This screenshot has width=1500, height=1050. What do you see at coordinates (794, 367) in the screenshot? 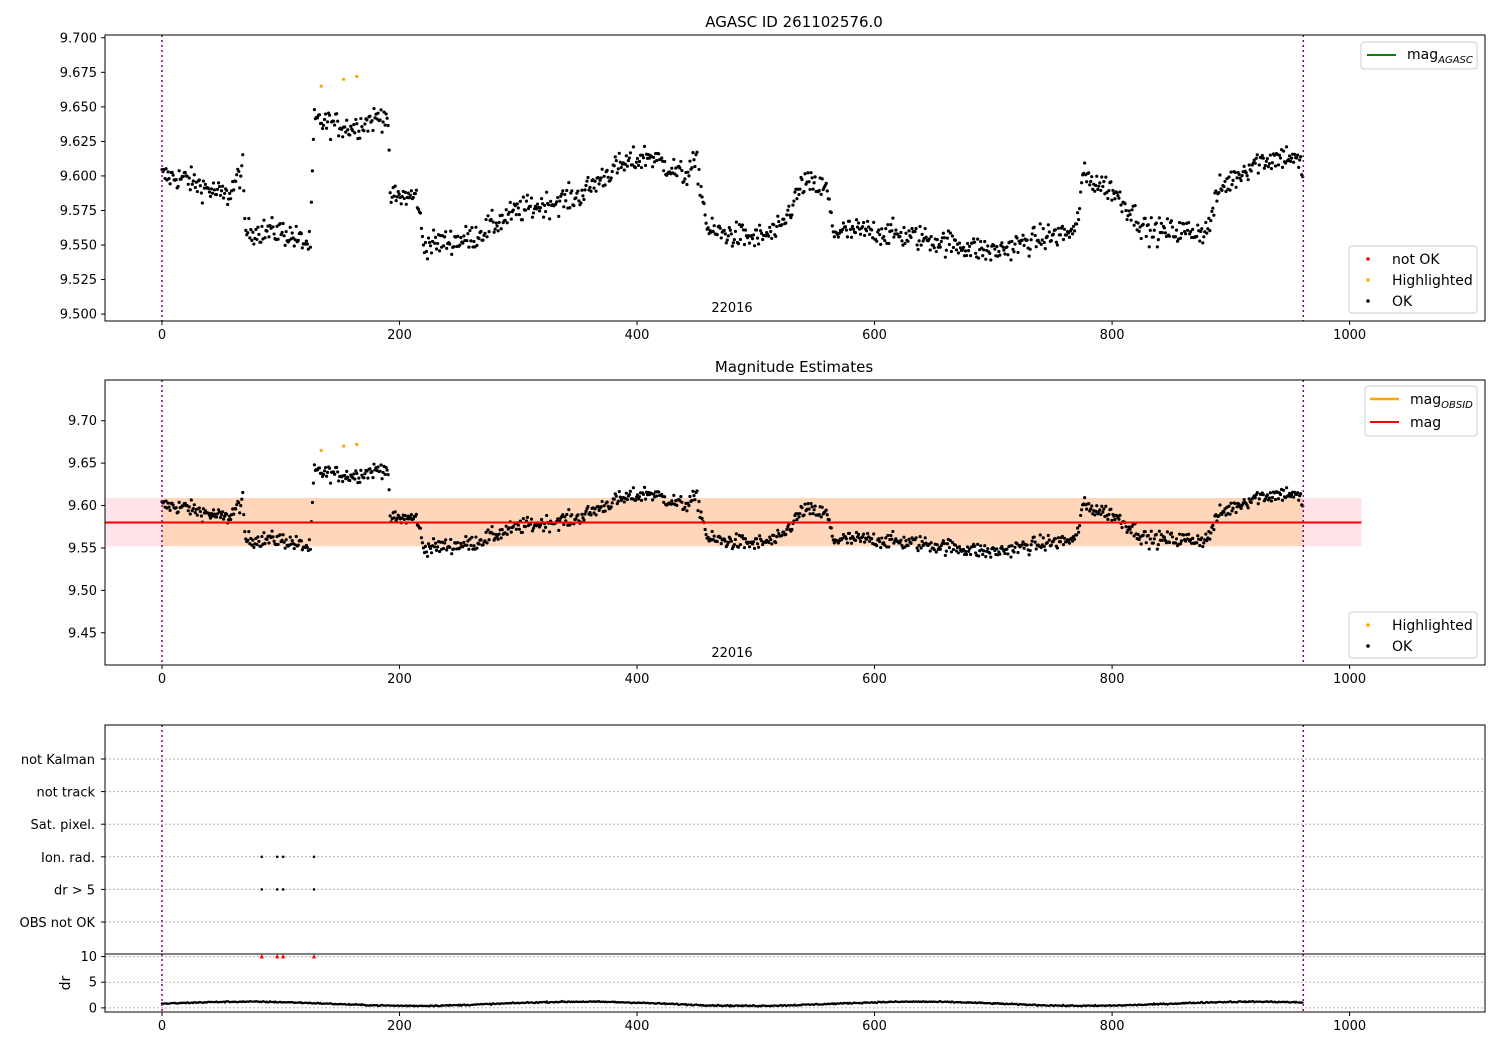
I see `panel-mag-title: Magnitude Estimates` at bounding box center [794, 367].